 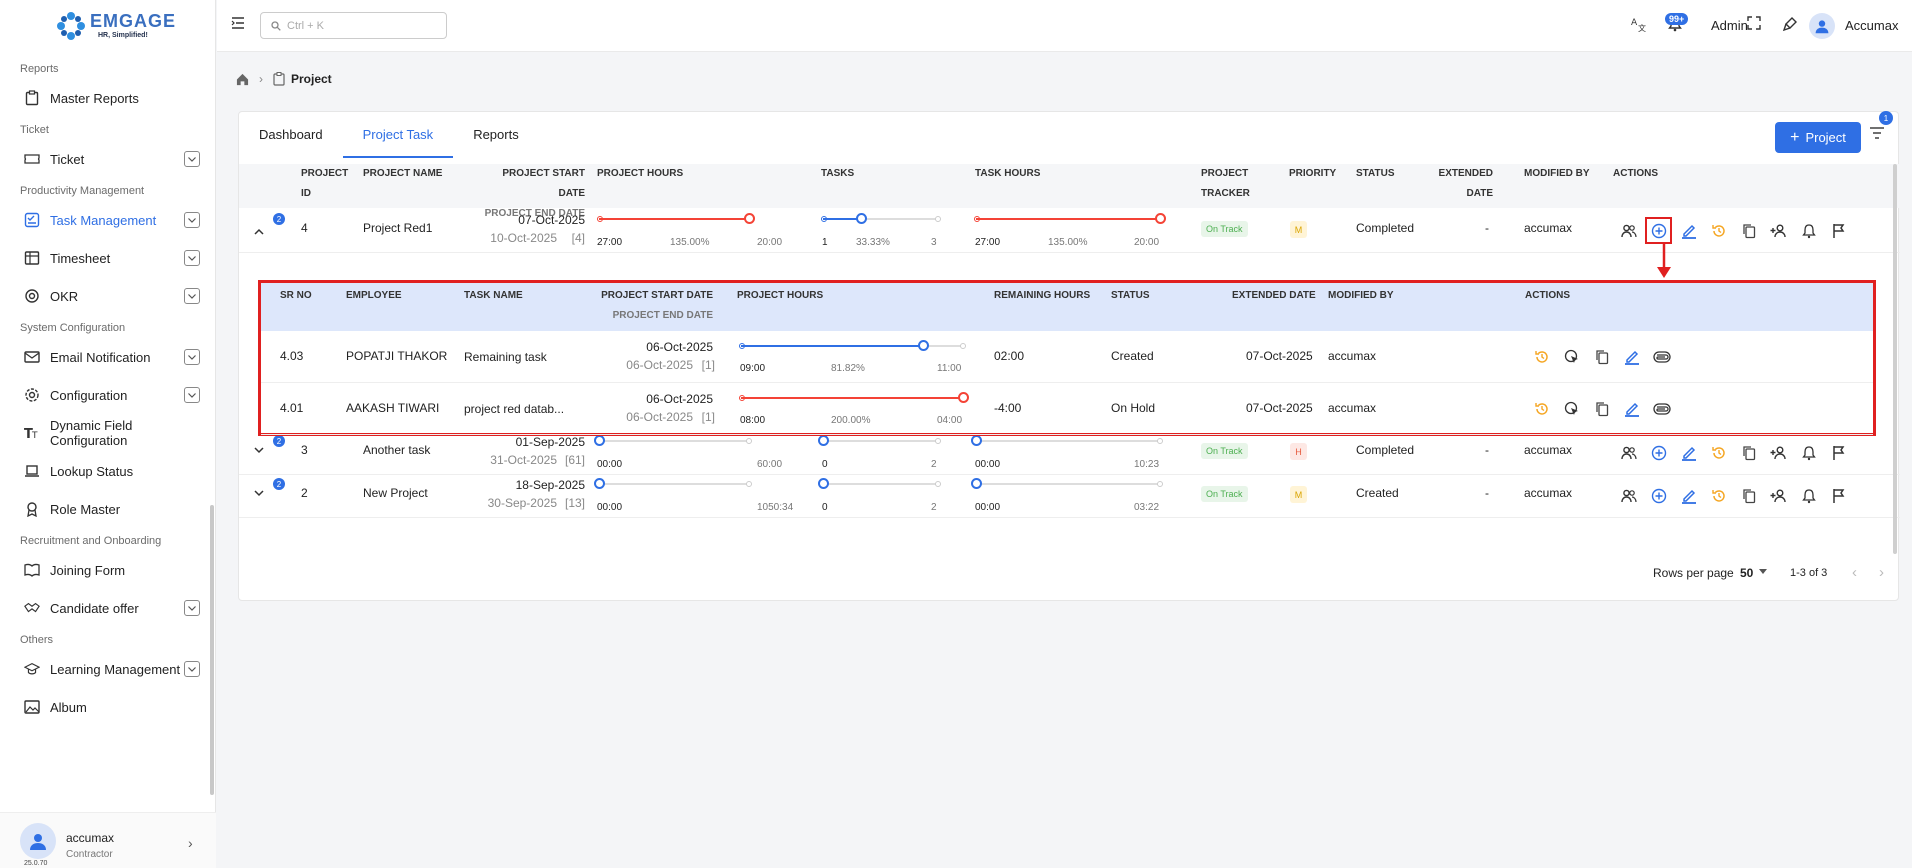 I want to click on user-name-top: Accumax, so click(x=1872, y=25).